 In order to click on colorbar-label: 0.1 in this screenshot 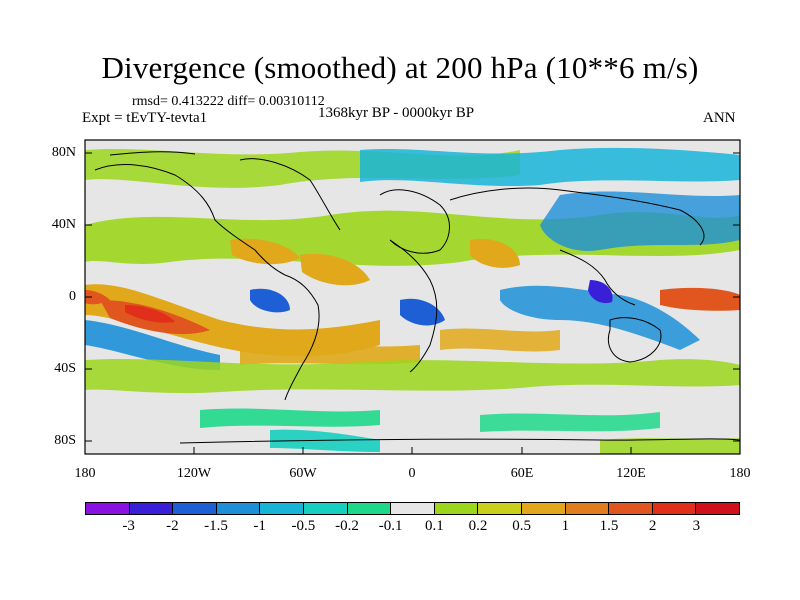, I will do `click(434, 526)`.